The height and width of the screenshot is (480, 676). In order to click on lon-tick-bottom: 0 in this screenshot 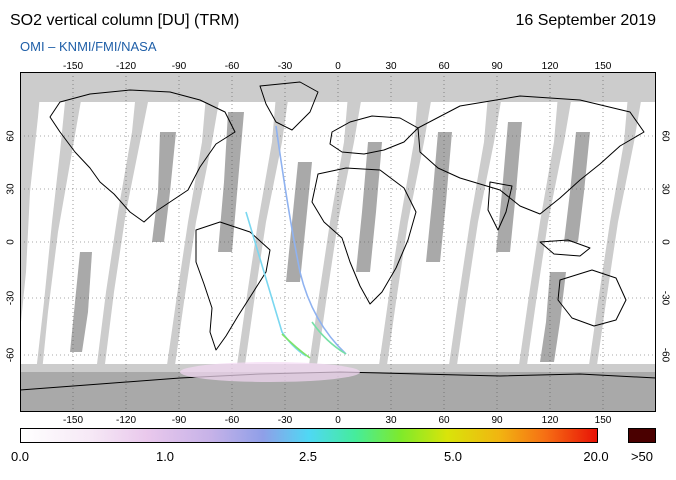, I will do `click(338, 420)`.